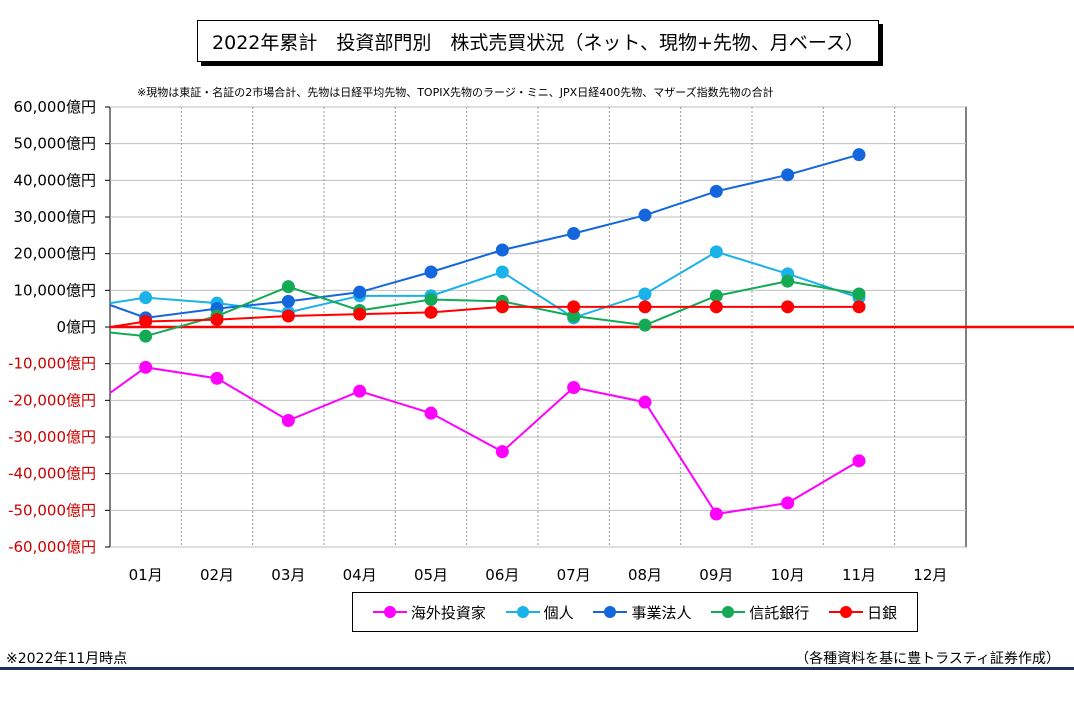  Describe the element at coordinates (146, 575) in the screenshot. I see `x-tick-label: 01月` at that location.